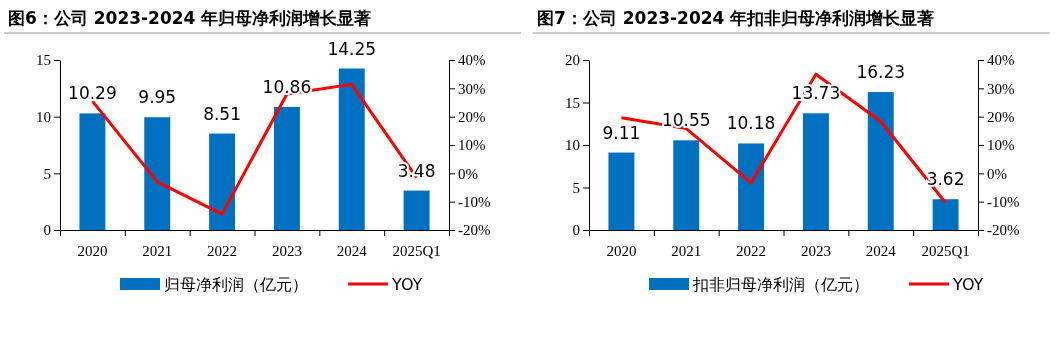 The image size is (1059, 342). I want to click on data-label: 10.86, so click(287, 86).